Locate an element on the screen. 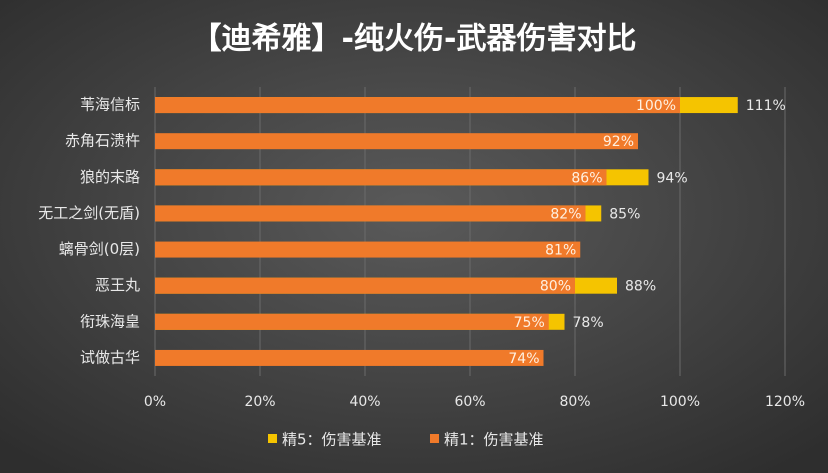 The width and height of the screenshot is (828, 473). chart-title: 【迪希雅】-纯火伤-武器伤害对比 is located at coordinates (414, 39).